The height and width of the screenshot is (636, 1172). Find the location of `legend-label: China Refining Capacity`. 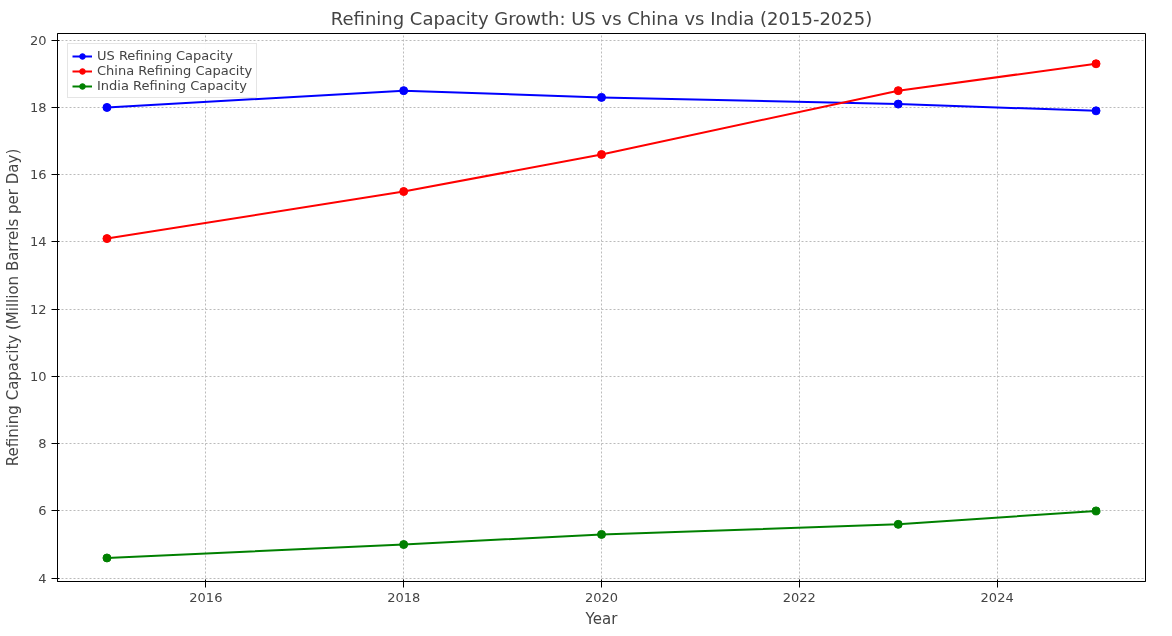

legend-label: China Refining Capacity is located at coordinates (175, 70).